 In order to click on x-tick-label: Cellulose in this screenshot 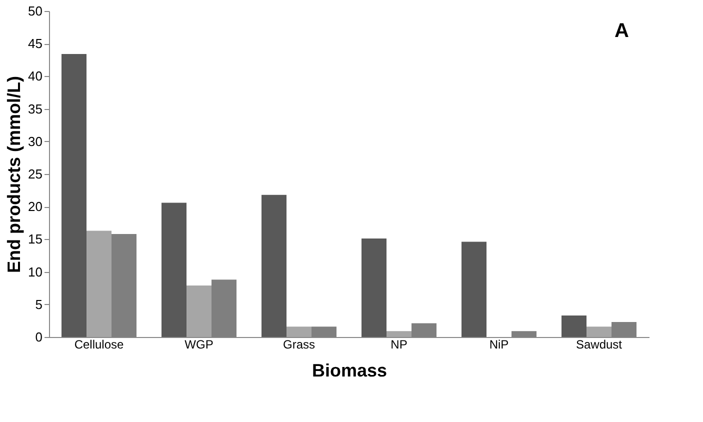, I will do `click(99, 345)`.